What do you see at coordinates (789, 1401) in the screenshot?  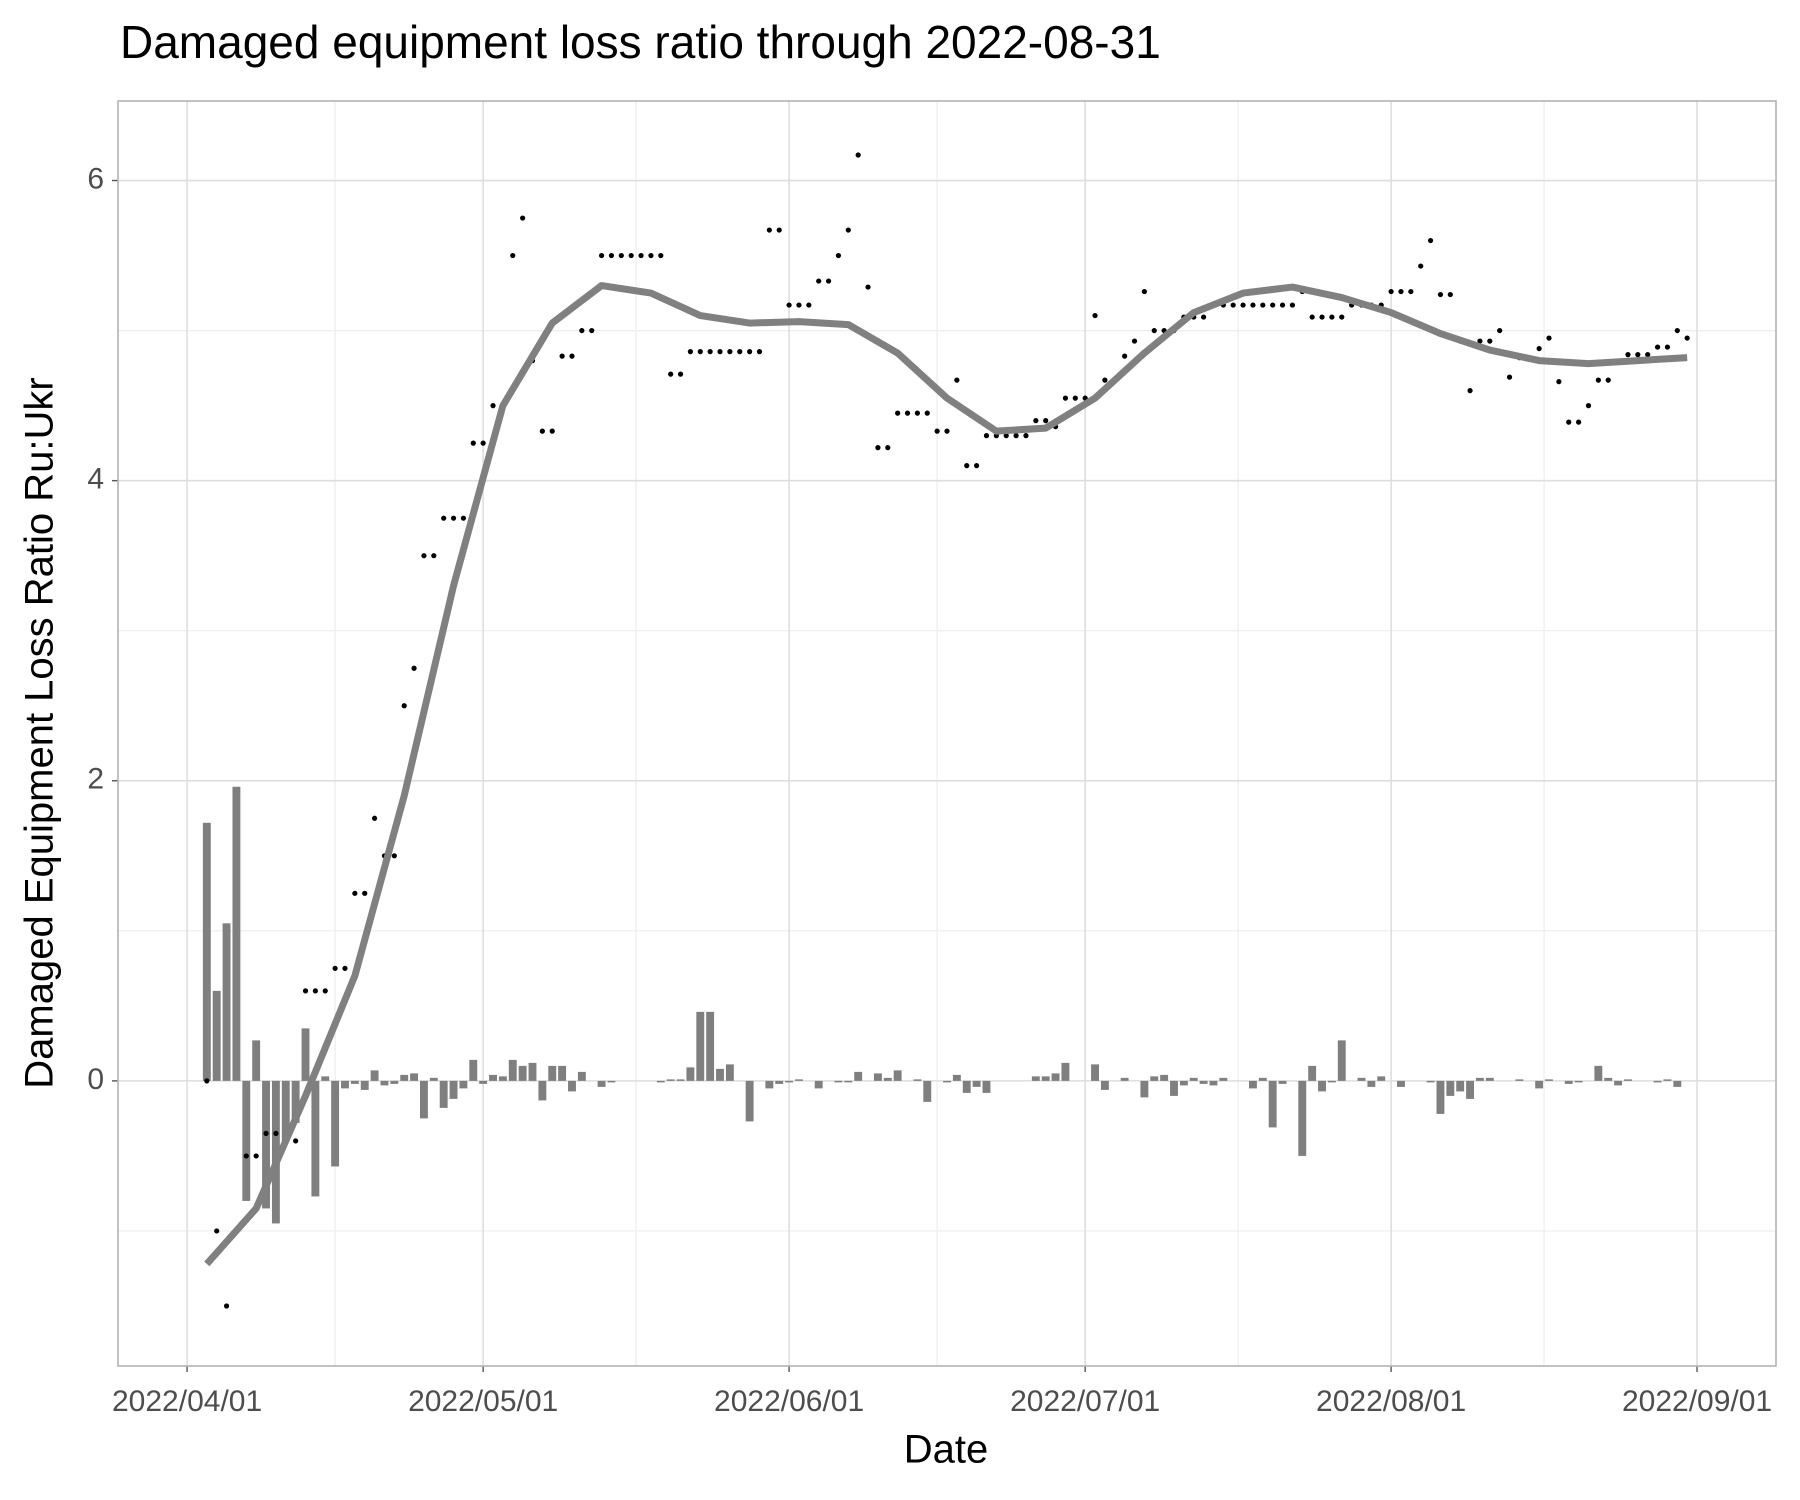 I see `x-tick-label: 2022/06/01` at bounding box center [789, 1401].